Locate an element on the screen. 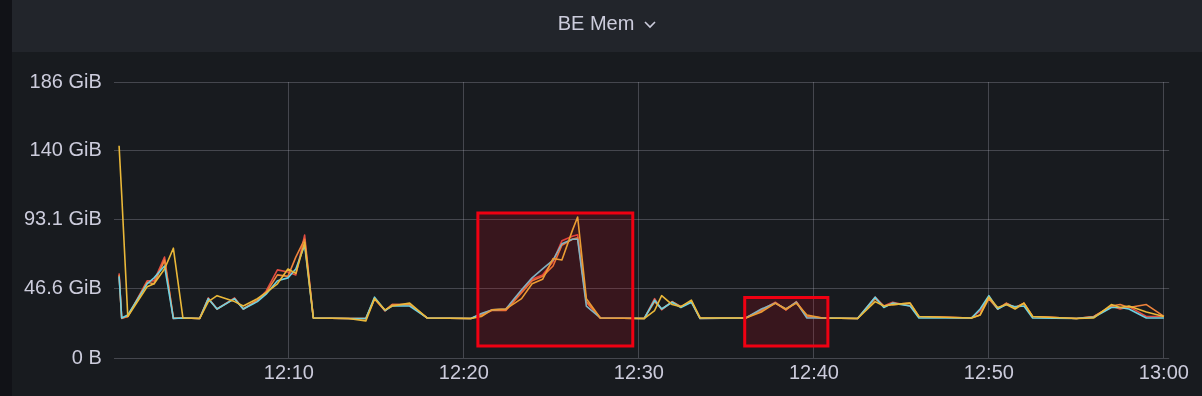 The height and width of the screenshot is (396, 1202). y-tick-label: 46.6 GiB is located at coordinates (62, 287).